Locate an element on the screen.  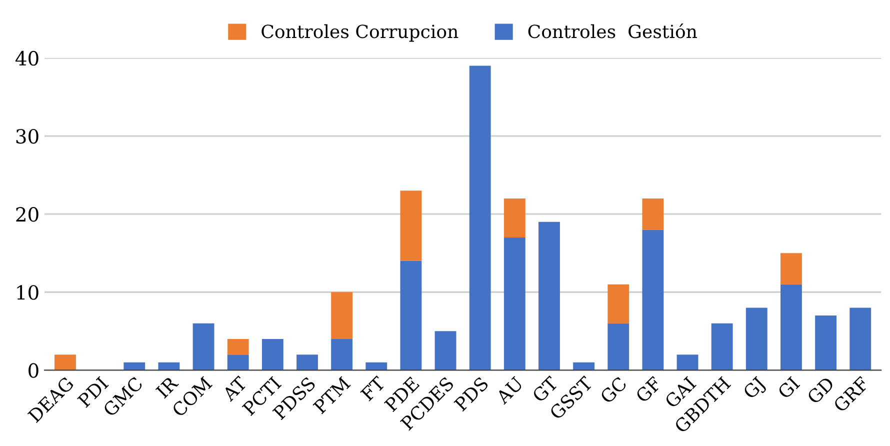
x-tick-label: GF is located at coordinates (648, 390).